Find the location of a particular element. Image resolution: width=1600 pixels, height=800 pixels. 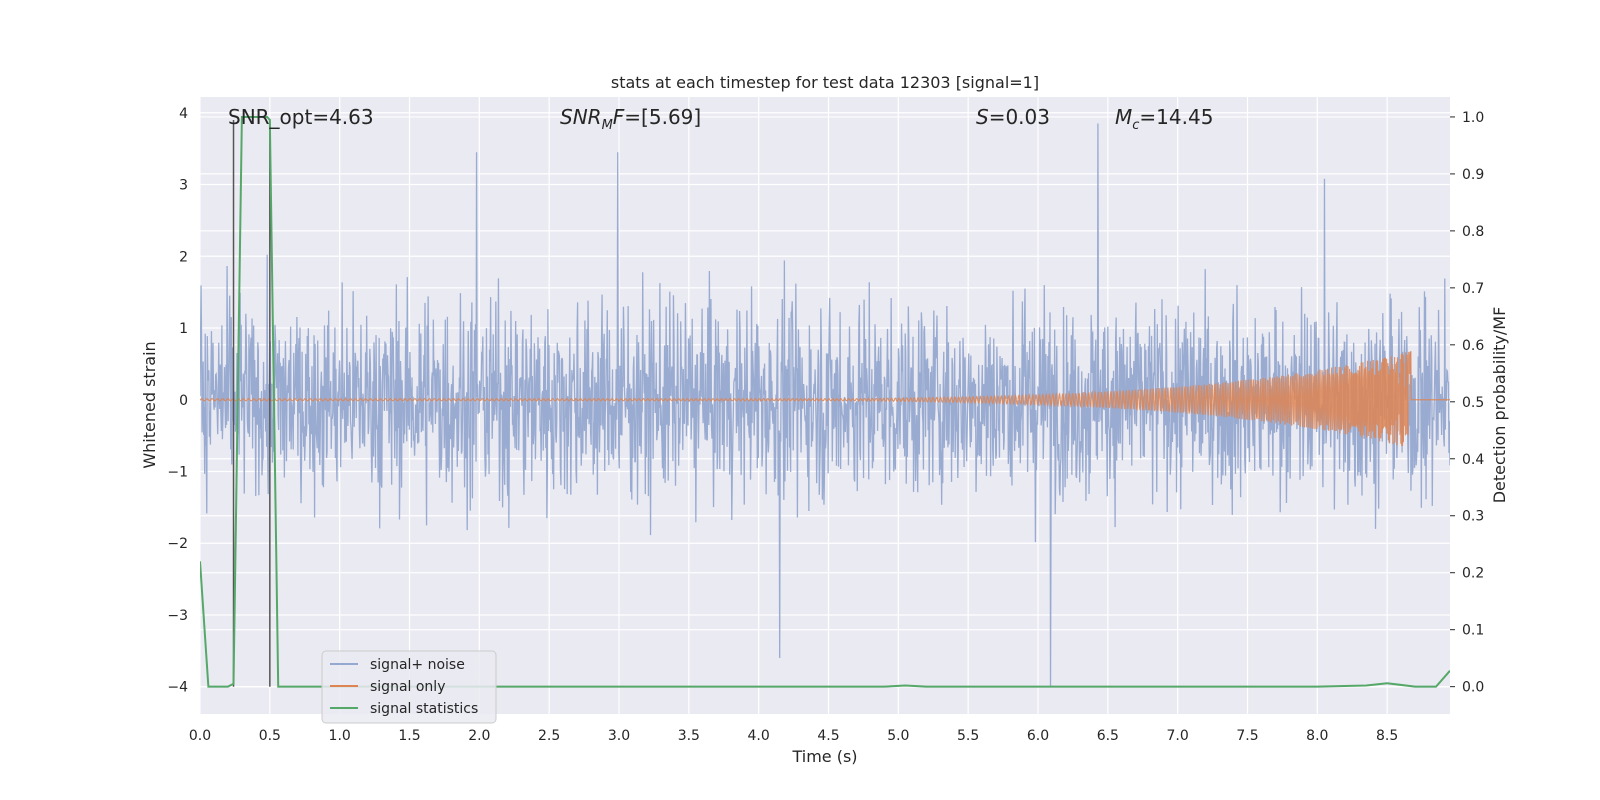

annotation-mc: Mc=14.45 is located at coordinates (1164, 119).